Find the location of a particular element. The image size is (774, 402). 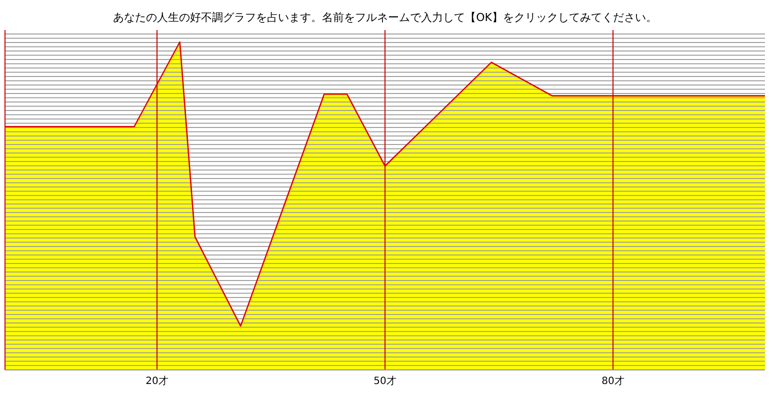

x-tick-label: 50才 is located at coordinates (385, 381).